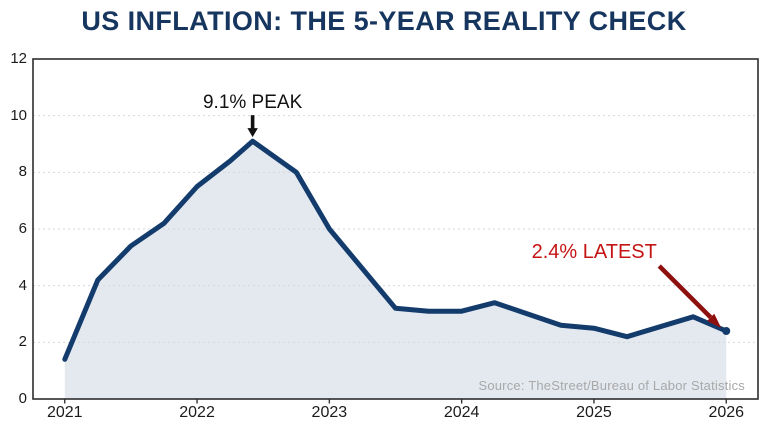  What do you see at coordinates (22, 398) in the screenshot?
I see `y-tick-label: 0` at bounding box center [22, 398].